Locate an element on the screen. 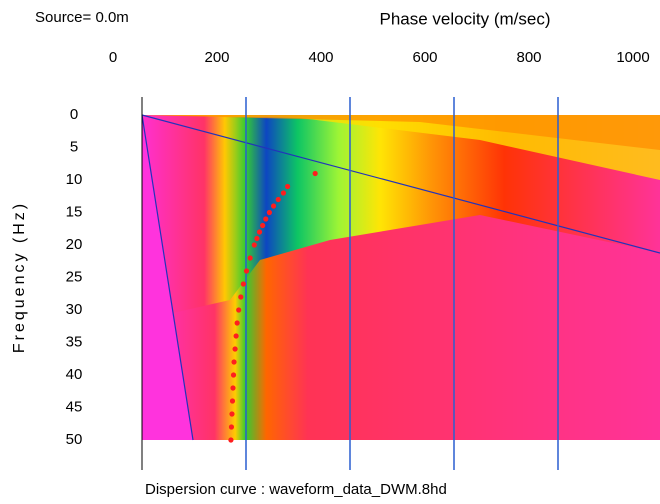  source-label: Source= 0.0m is located at coordinates (82, 17).